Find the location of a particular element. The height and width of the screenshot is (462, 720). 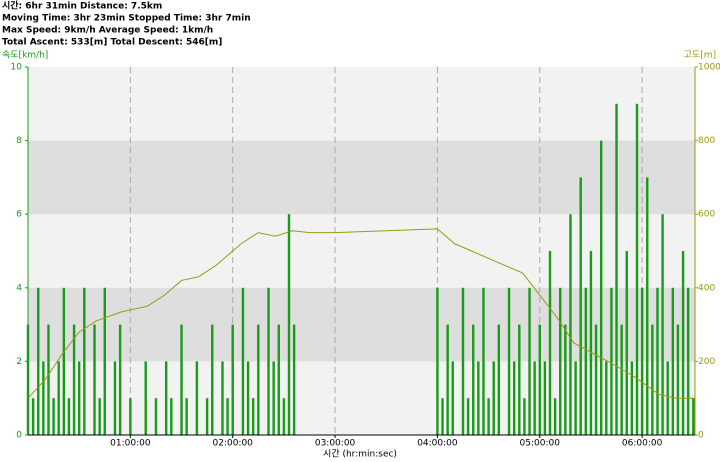

y2-tick-label: 400 is located at coordinates (706, 288).